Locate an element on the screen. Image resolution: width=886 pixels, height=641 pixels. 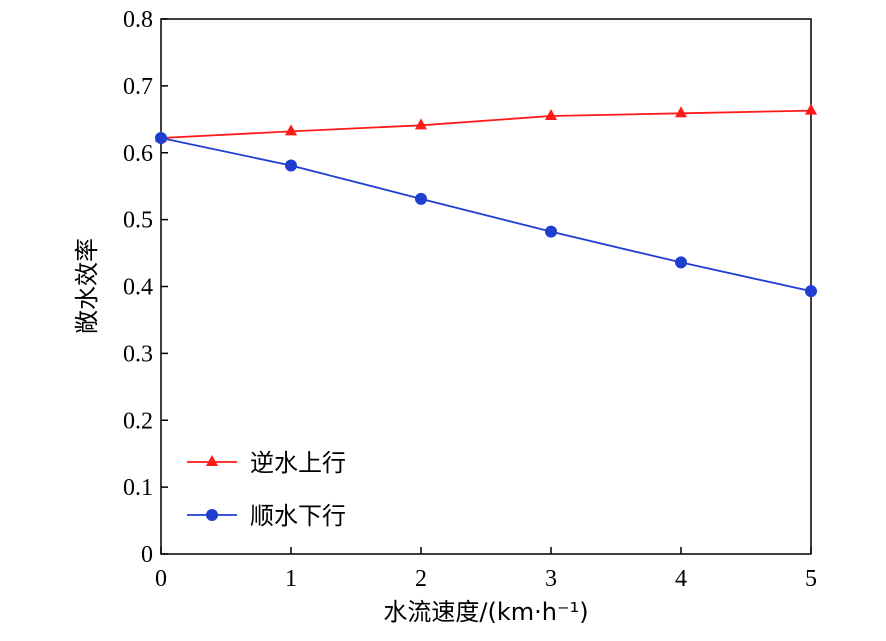
legend-marker-downstream is located at coordinates (212, 515).